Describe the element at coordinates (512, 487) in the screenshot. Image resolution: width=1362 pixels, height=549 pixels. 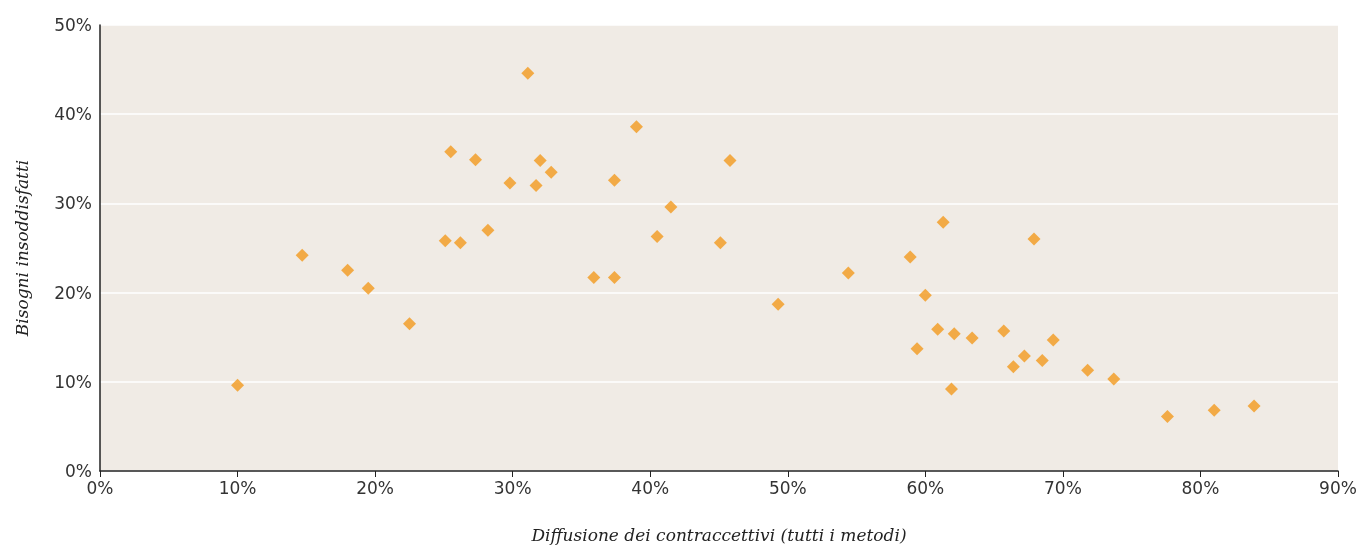
I see `x-tick-label: 30%` at that location.